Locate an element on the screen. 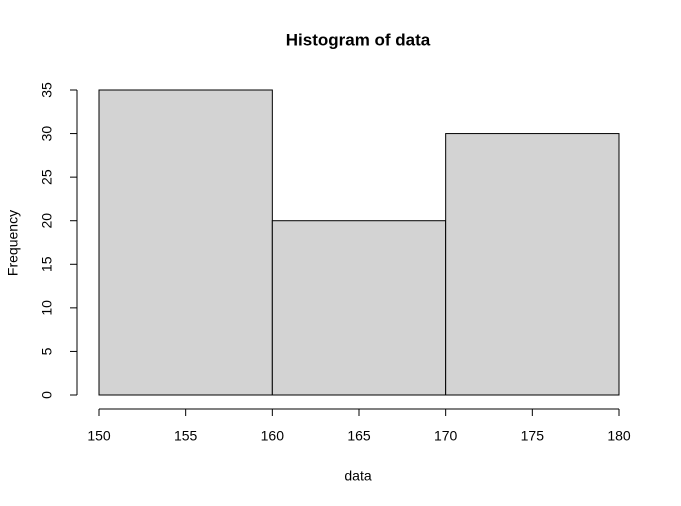  y-tick-label: 15 is located at coordinates (47, 264).